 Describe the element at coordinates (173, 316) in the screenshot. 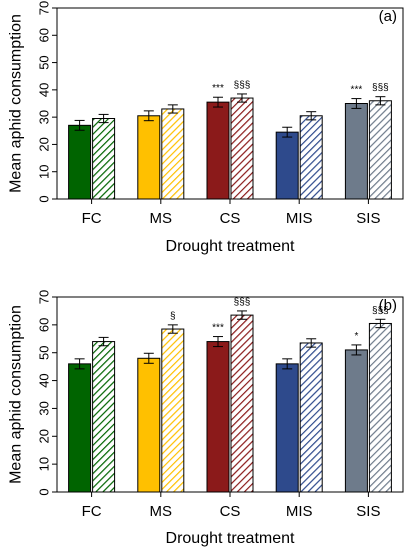

I see `significance-label: §` at that location.